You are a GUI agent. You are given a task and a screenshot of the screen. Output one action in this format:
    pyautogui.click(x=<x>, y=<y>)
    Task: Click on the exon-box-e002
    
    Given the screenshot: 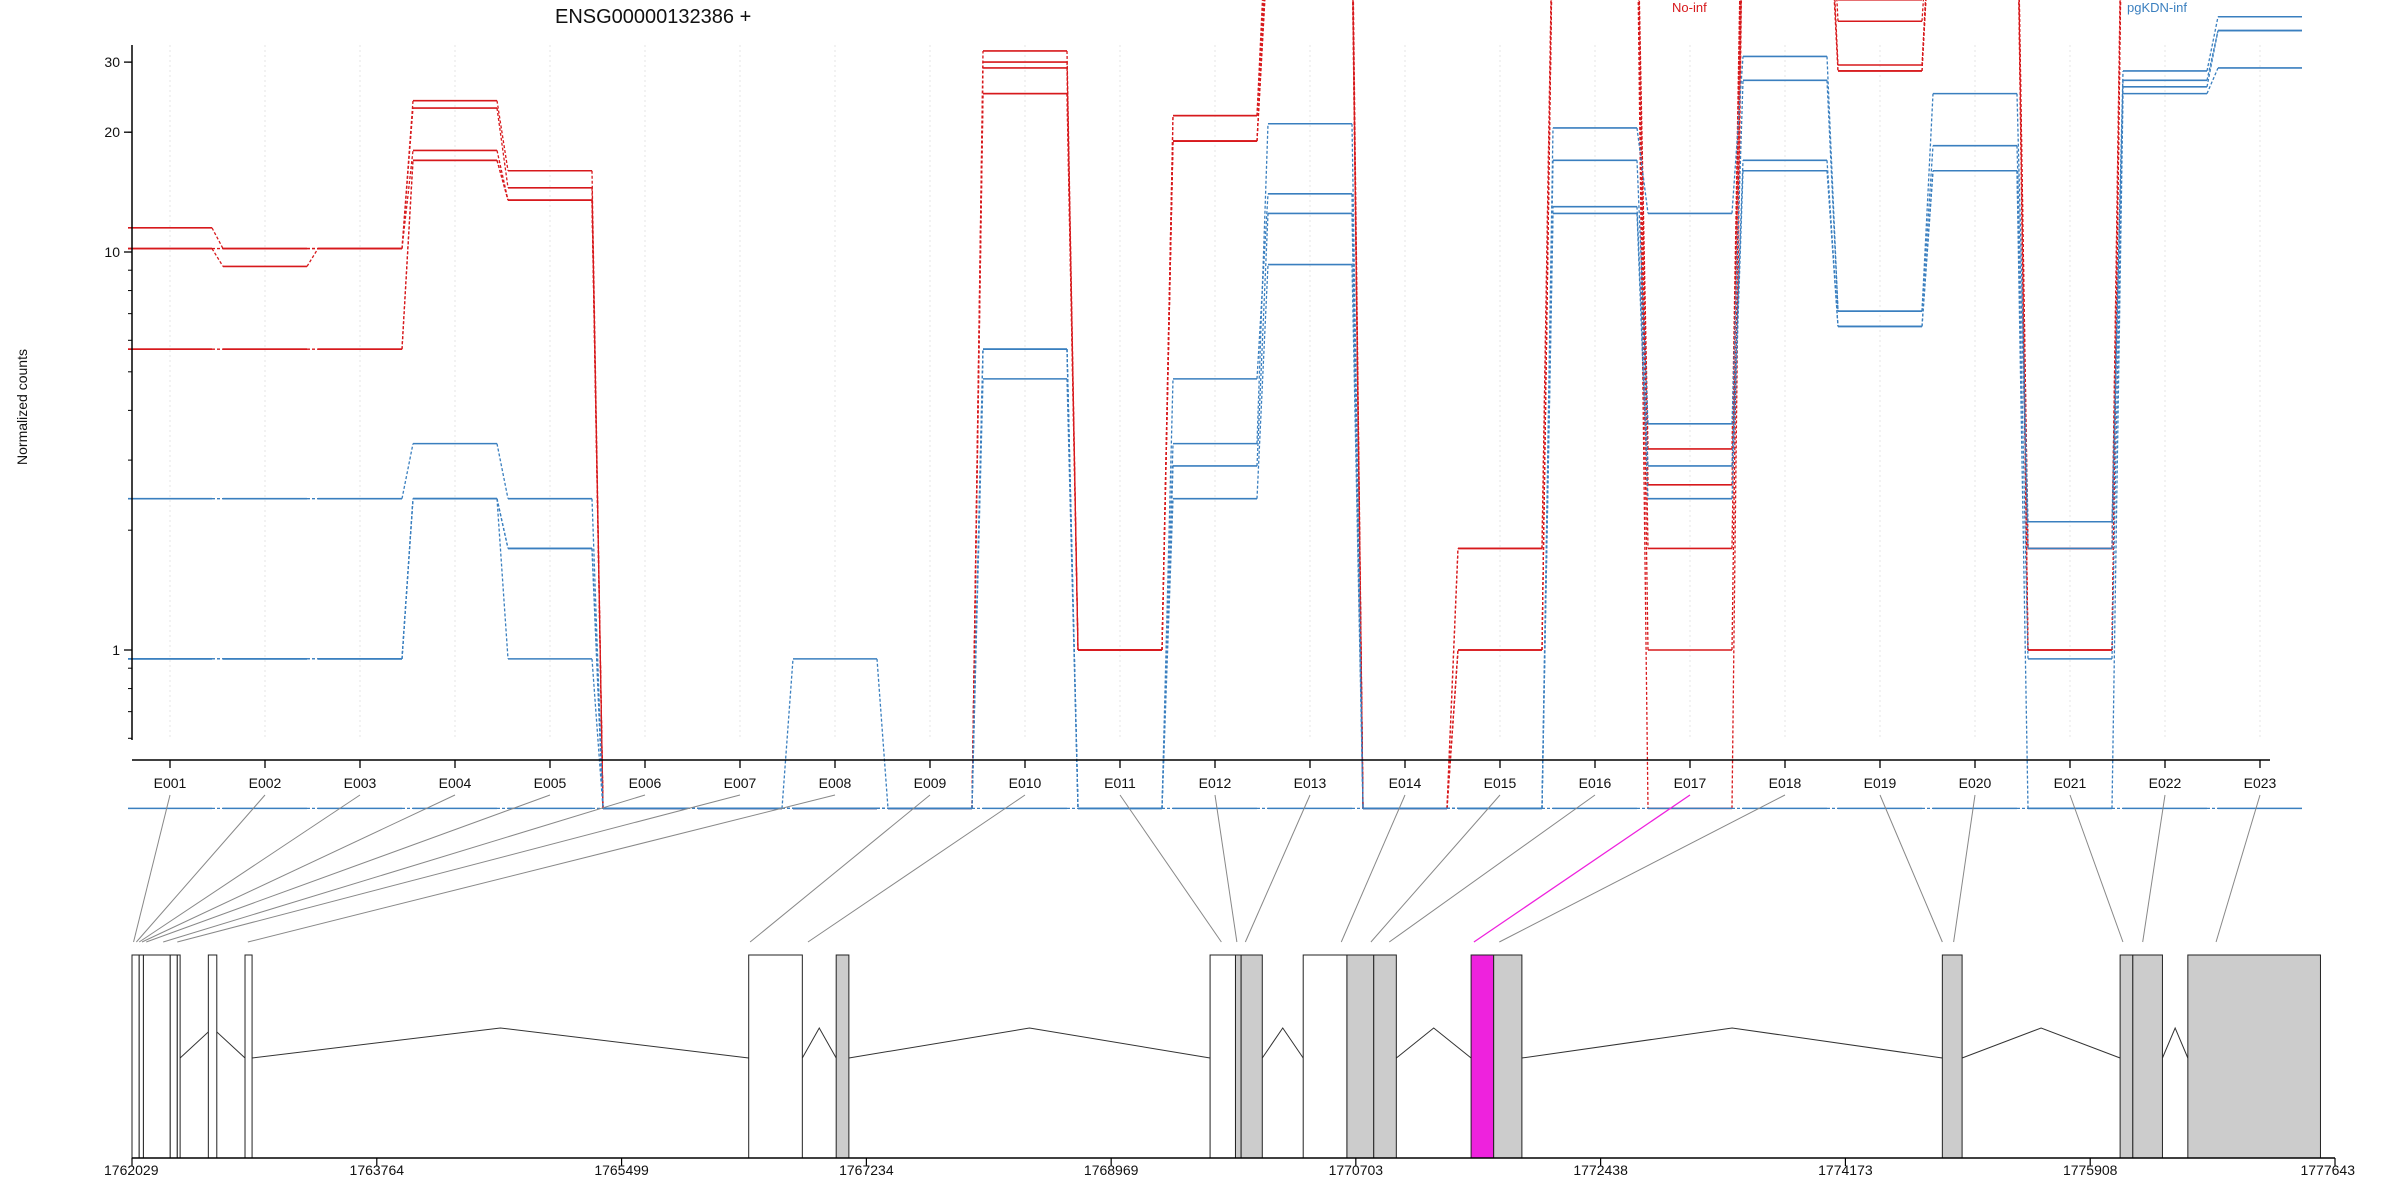 What is the action you would take?
    pyautogui.click(x=141, y=1056)
    